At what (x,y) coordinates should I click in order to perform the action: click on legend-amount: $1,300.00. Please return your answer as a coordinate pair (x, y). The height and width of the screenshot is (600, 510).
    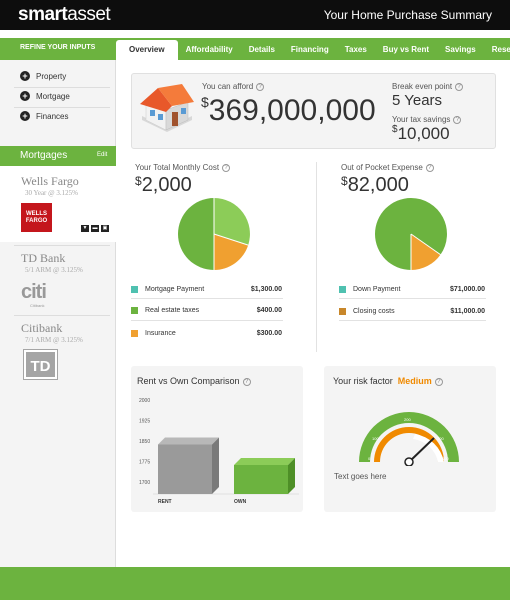
    Looking at the image, I should click on (266, 289).